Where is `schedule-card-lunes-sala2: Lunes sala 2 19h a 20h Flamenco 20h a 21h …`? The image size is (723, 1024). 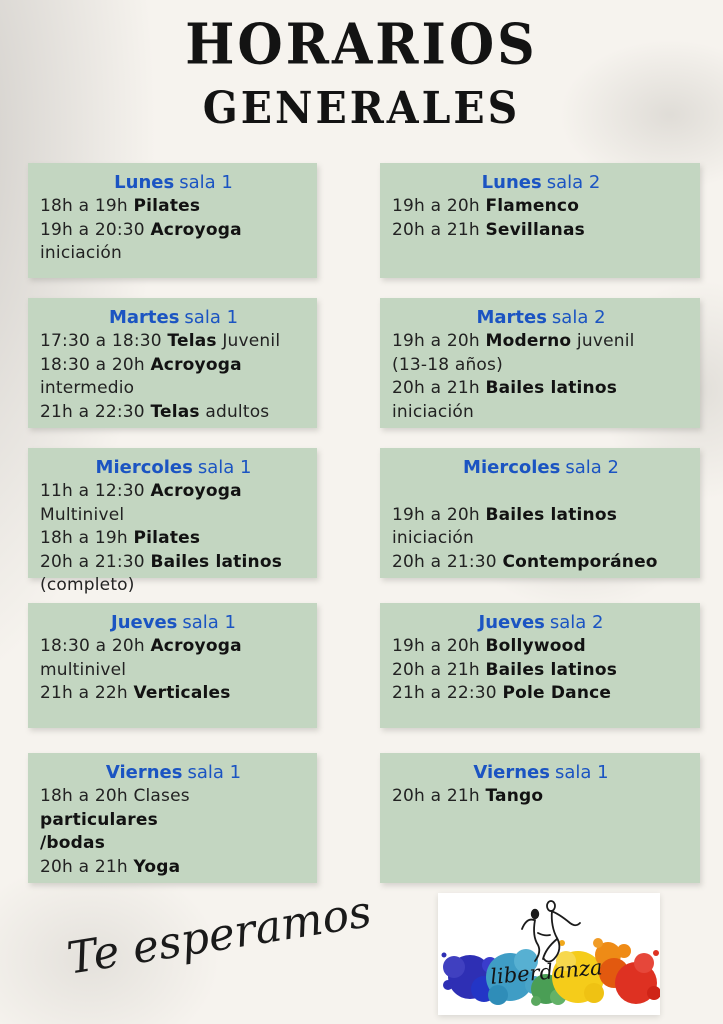 schedule-card-lunes-sala2: Lunes sala 2 19h a 20h Flamenco 20h a 21h … is located at coordinates (540, 220).